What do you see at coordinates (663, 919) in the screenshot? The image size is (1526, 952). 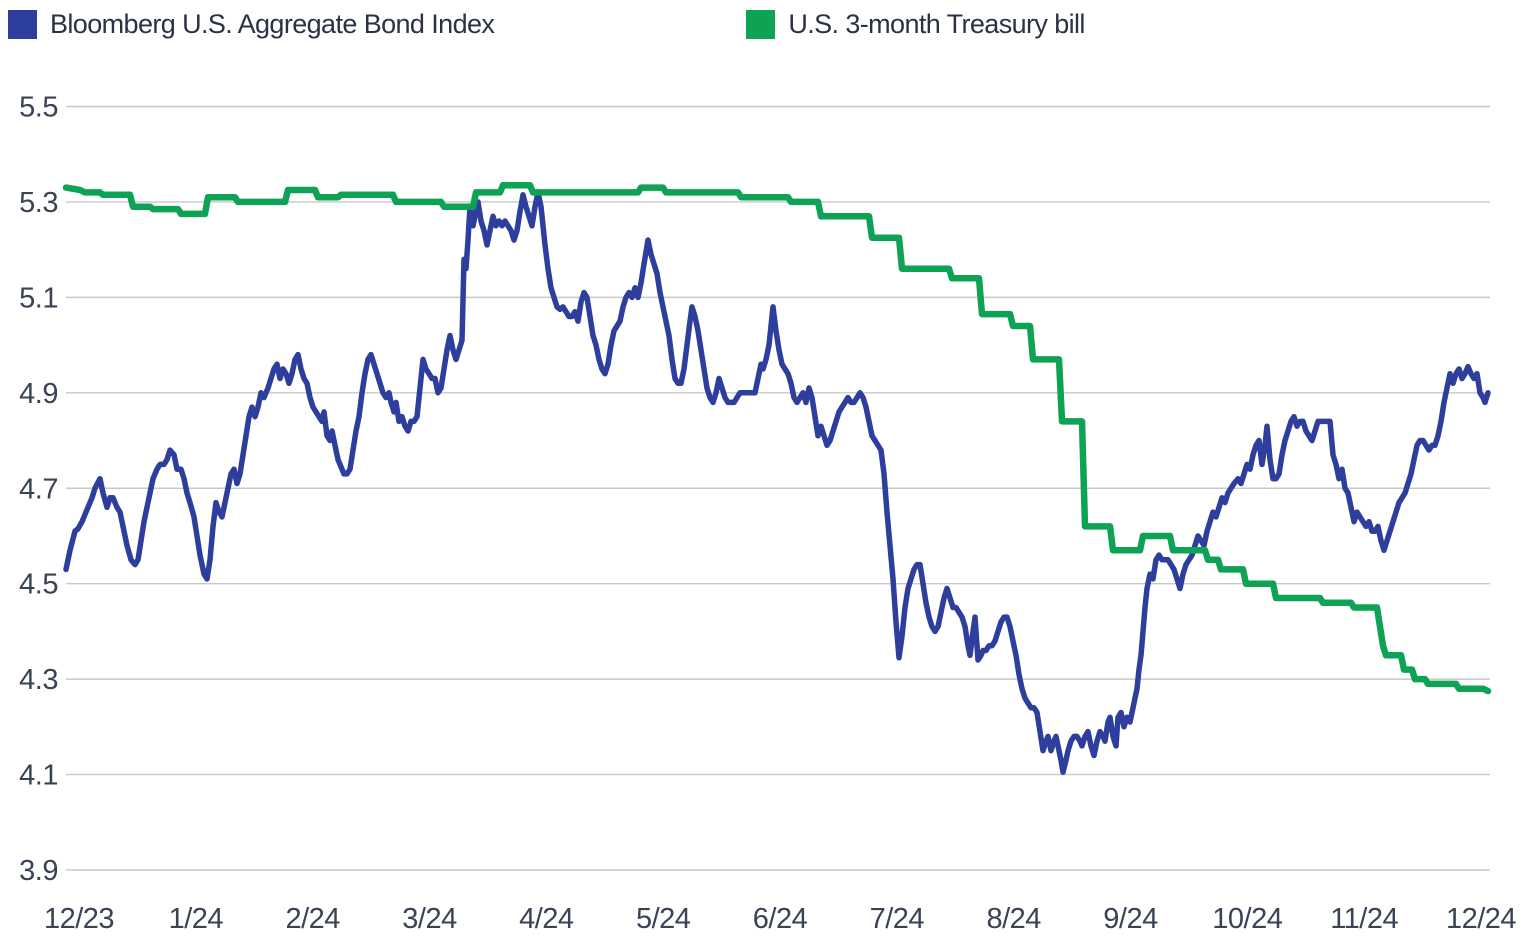 I see `x-tick-label-5-24: 5/24` at bounding box center [663, 919].